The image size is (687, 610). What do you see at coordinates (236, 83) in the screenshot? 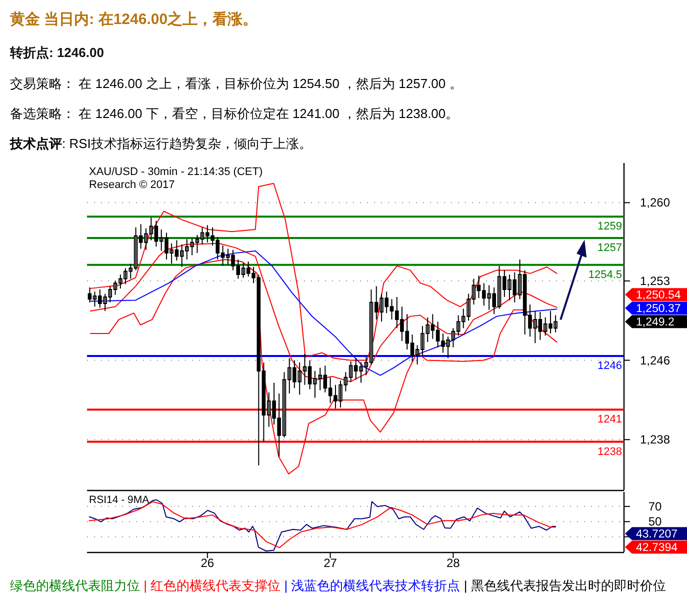
I see `text: 交易策略： 在 1246.00 之上，看涨，目标价位为 1254.50 ，然后为 1257.00 。` at bounding box center [236, 83].